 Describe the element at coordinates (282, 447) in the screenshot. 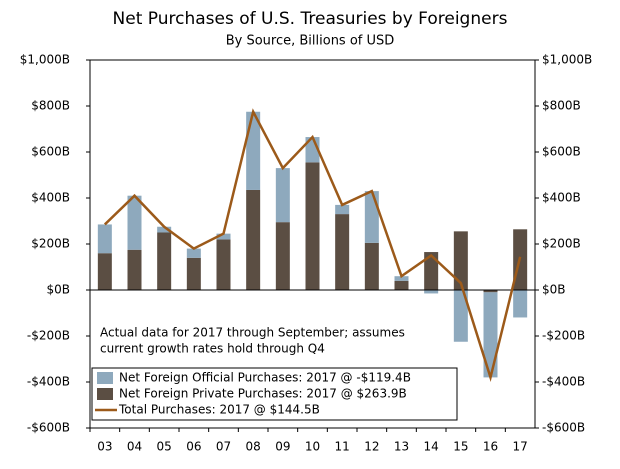

I see `x-tick-label: 09` at that location.